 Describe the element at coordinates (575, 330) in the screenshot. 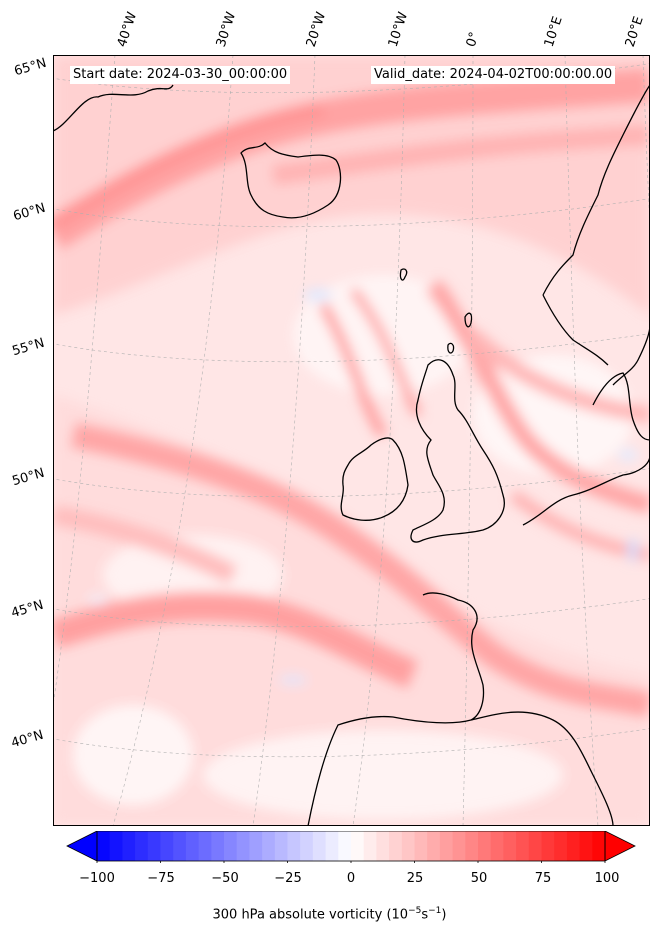

I see `skagerrak-coast` at that location.